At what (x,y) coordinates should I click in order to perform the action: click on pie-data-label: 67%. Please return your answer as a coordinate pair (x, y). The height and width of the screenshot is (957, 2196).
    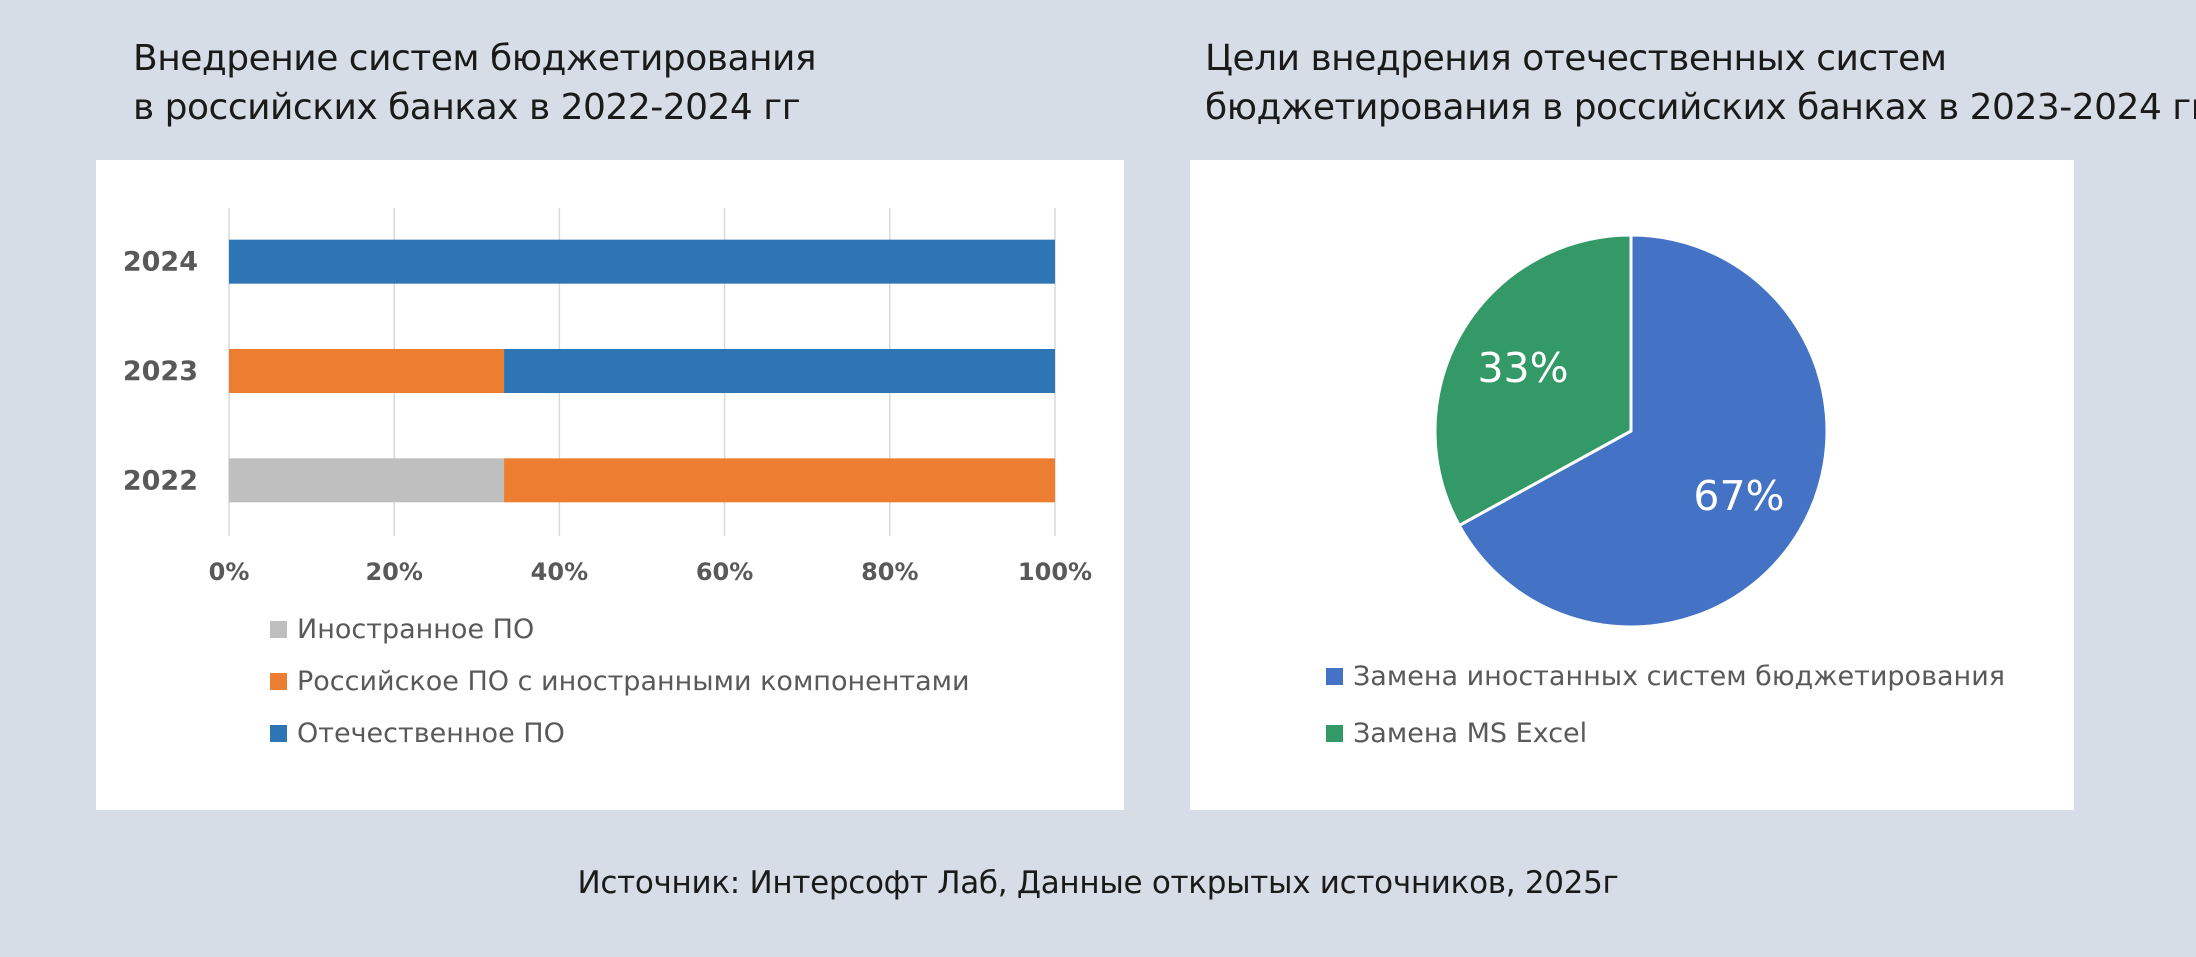
    Looking at the image, I should click on (1738, 496).